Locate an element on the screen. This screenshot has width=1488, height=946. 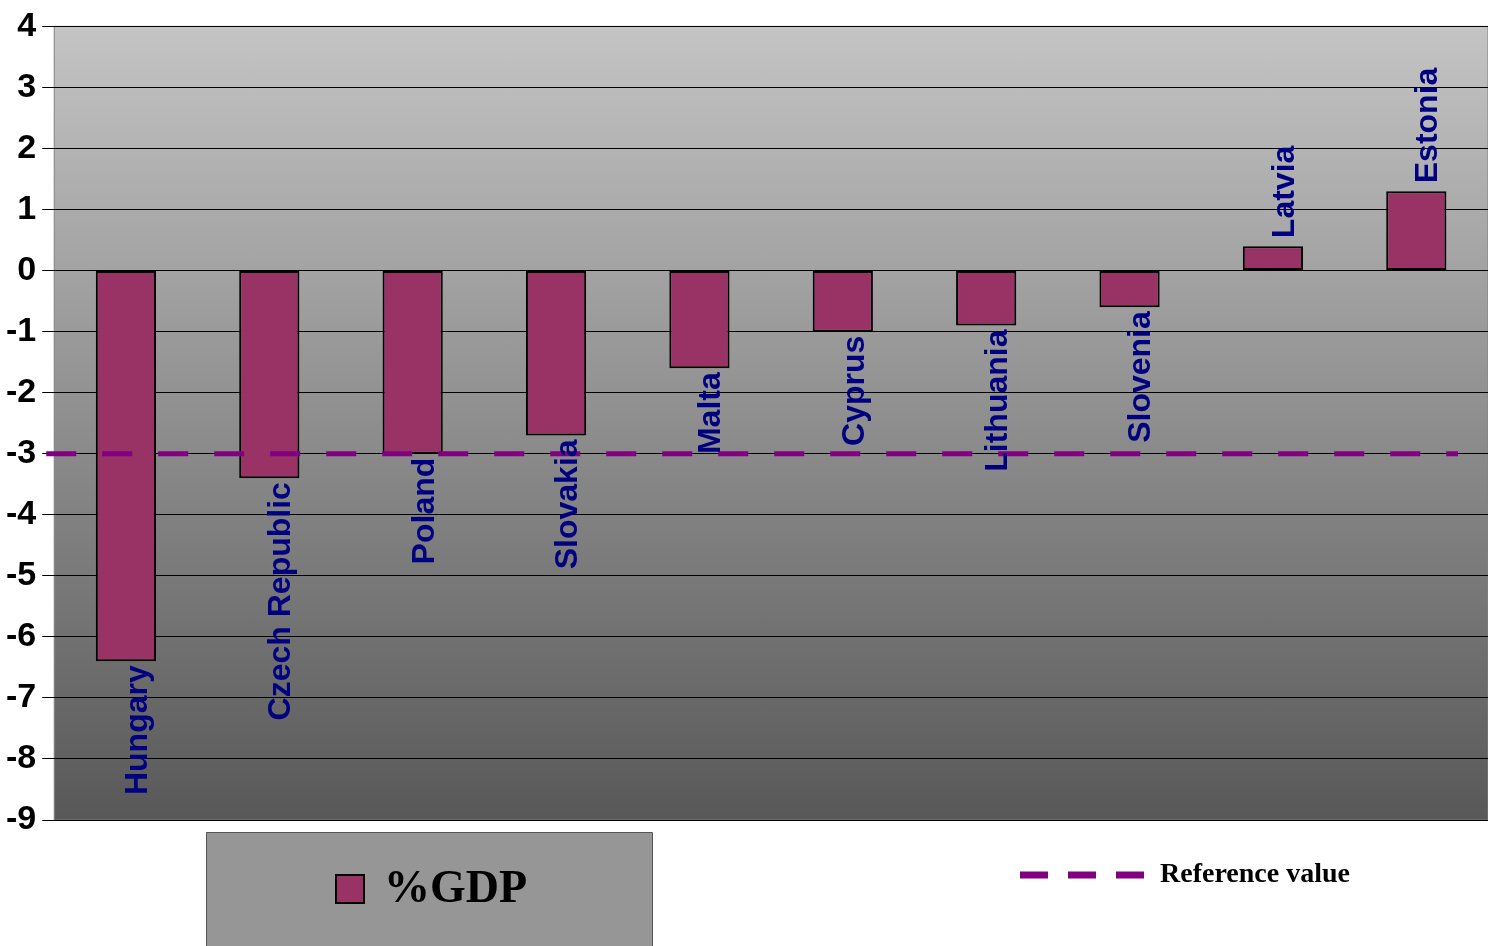
legend-label: %GDP is located at coordinates (456, 886).